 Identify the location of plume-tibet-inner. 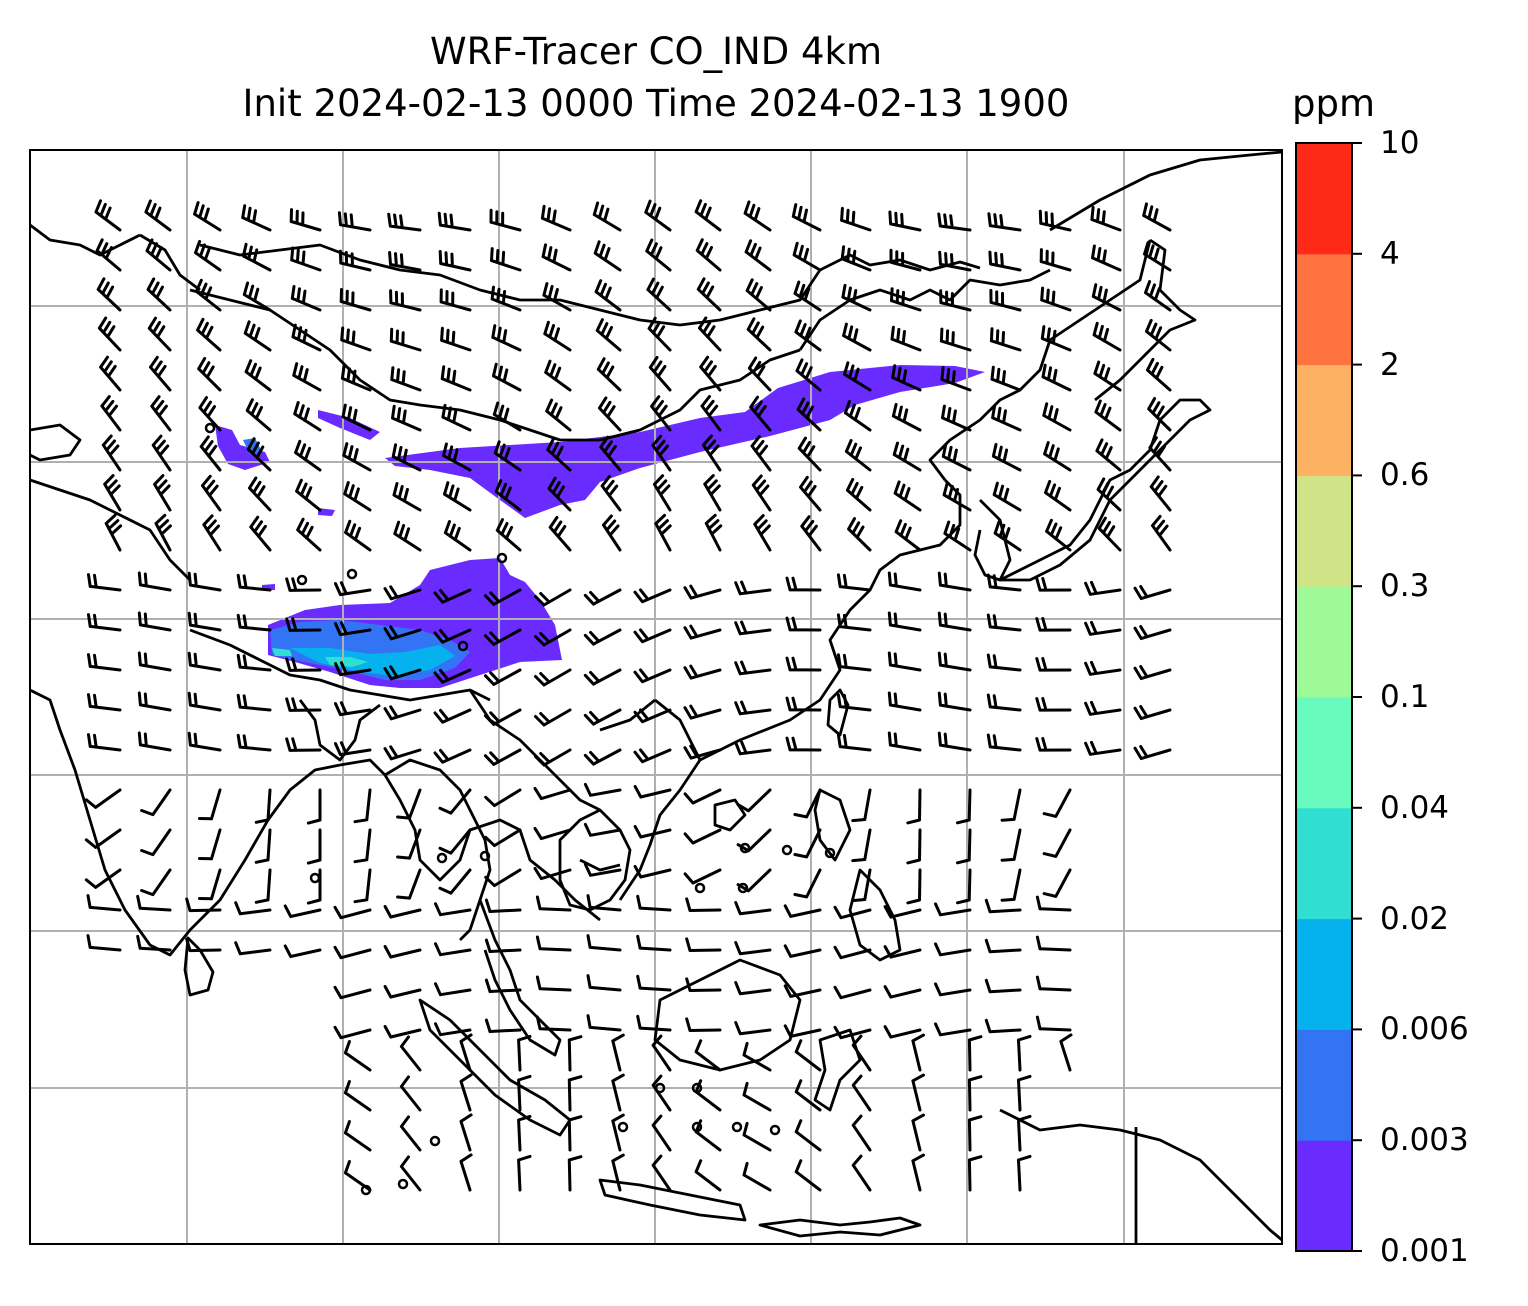
(372, 660).